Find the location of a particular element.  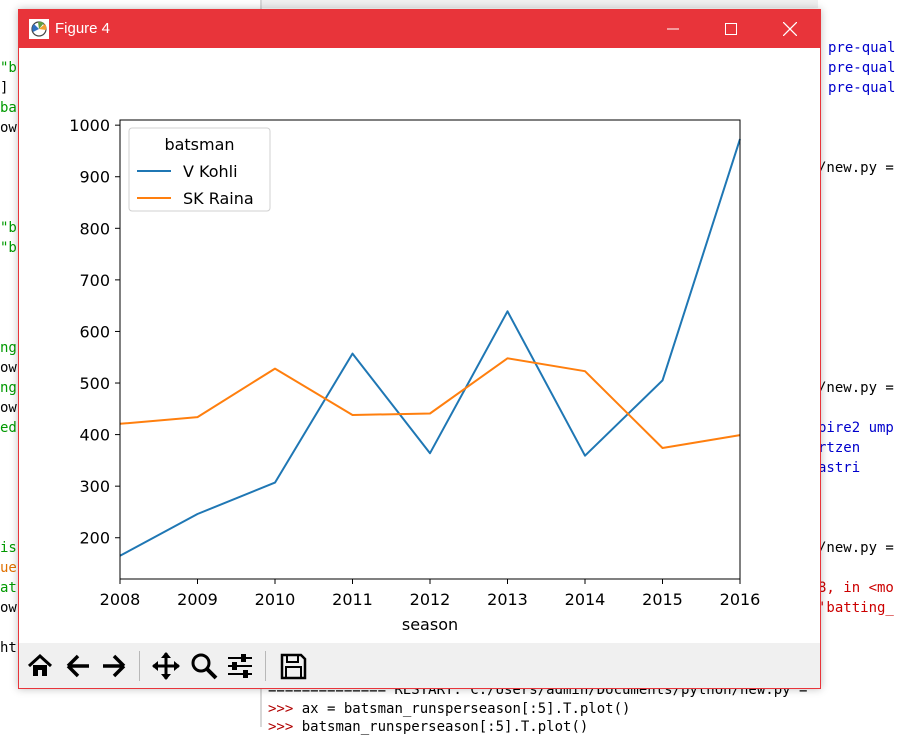

shell-output-line: 'batting_ is located at coordinates (856, 608).